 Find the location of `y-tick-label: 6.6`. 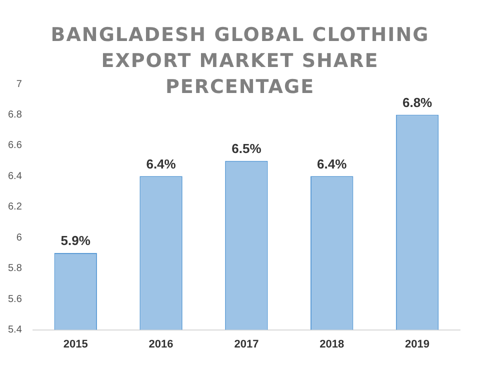

y-tick-label: 6.6 is located at coordinates (15, 146).